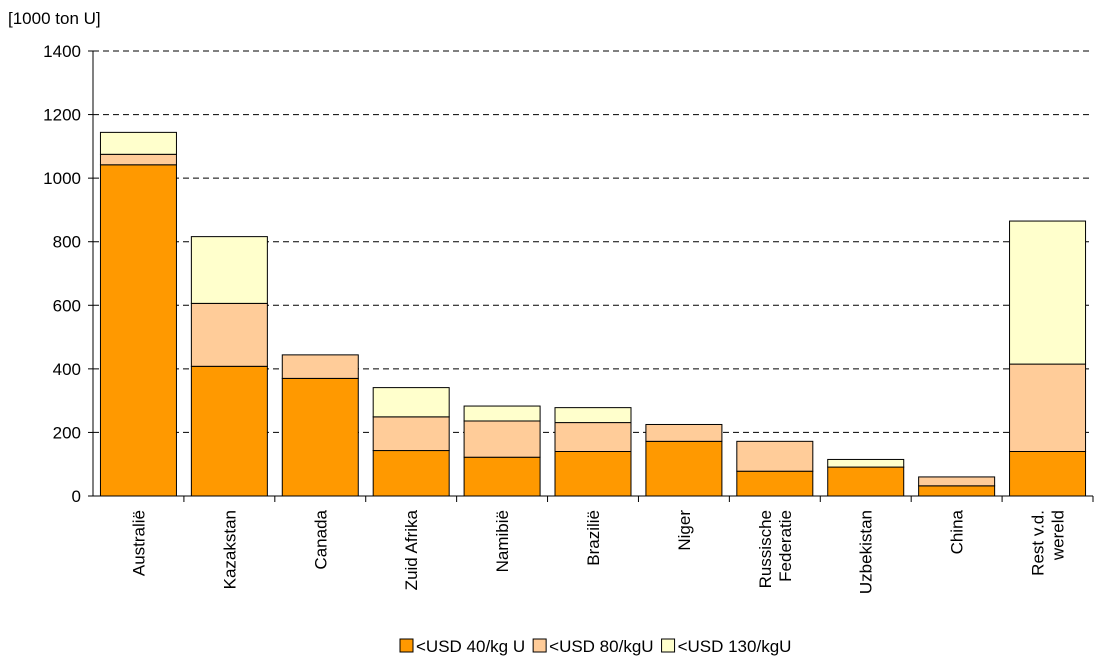 The width and height of the screenshot is (1104, 669). What do you see at coordinates (735, 646) in the screenshot?
I see `legend-label-3: <USD 130/kgU` at bounding box center [735, 646].